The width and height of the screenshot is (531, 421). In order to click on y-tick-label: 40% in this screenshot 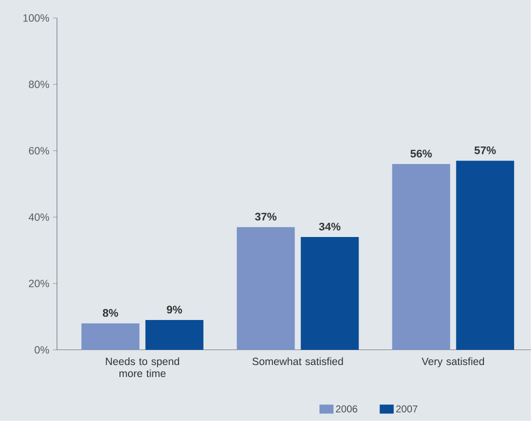, I will do `click(39, 217)`.